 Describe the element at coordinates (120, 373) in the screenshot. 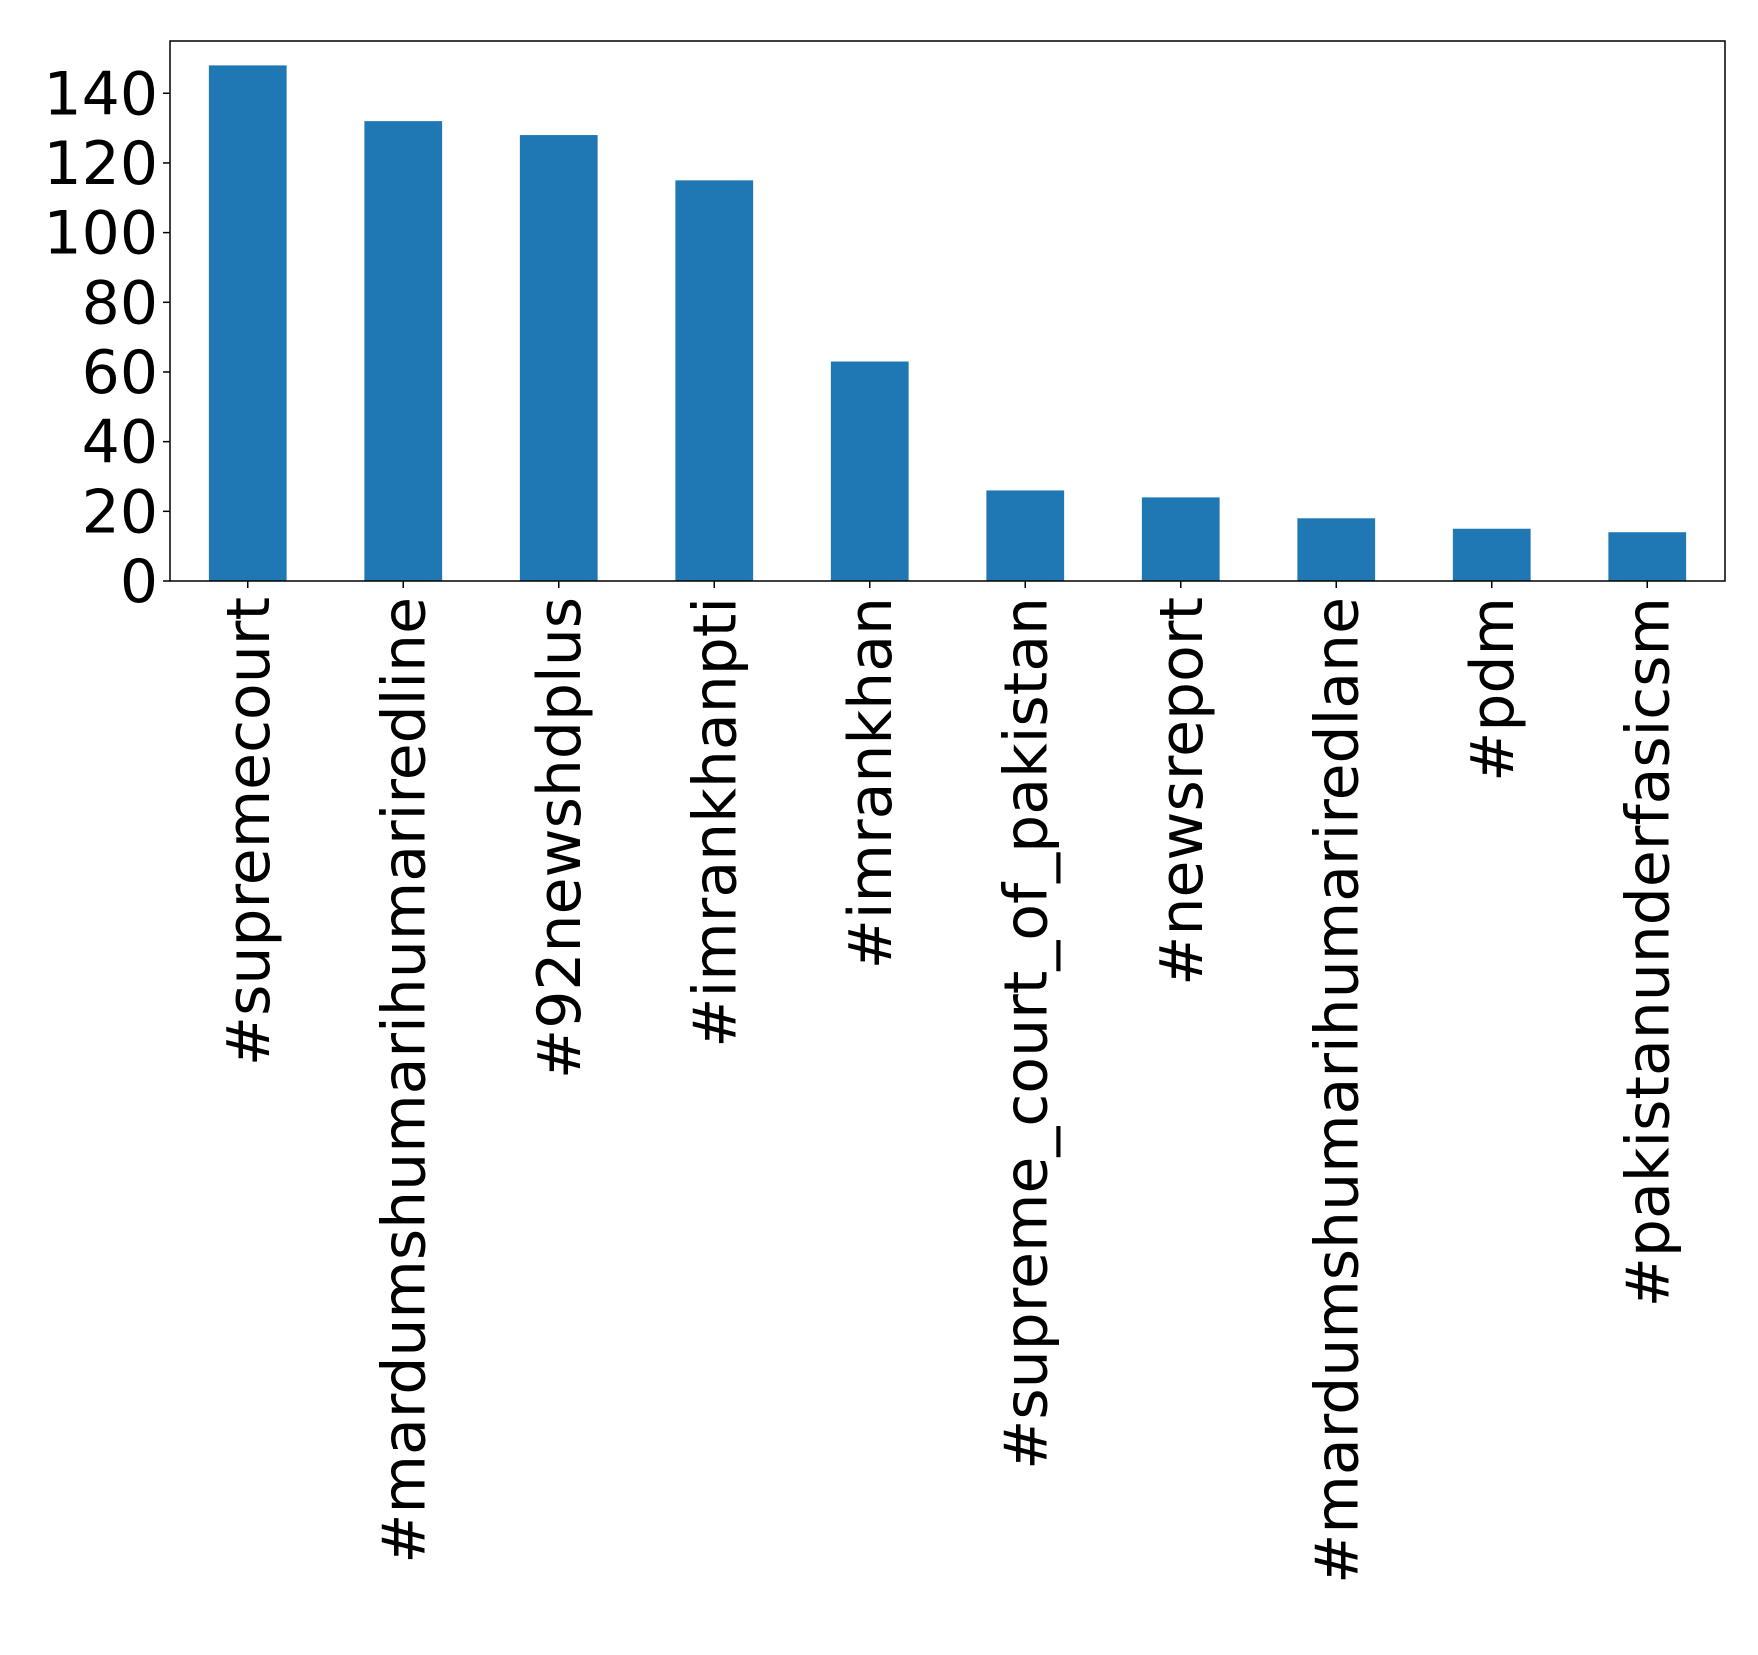

I see `y-tick-label: 60` at that location.